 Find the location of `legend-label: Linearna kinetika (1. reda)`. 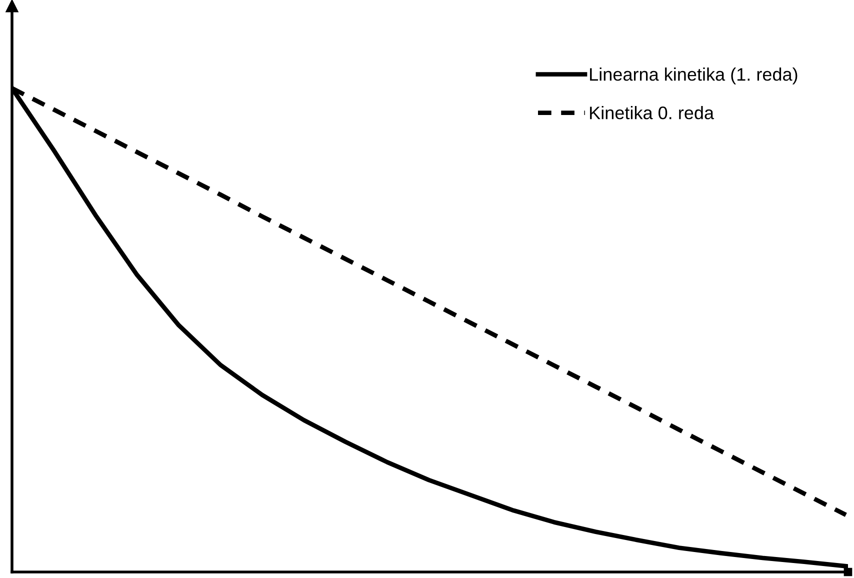

legend-label: Linearna kinetika (1. reda) is located at coordinates (694, 76).